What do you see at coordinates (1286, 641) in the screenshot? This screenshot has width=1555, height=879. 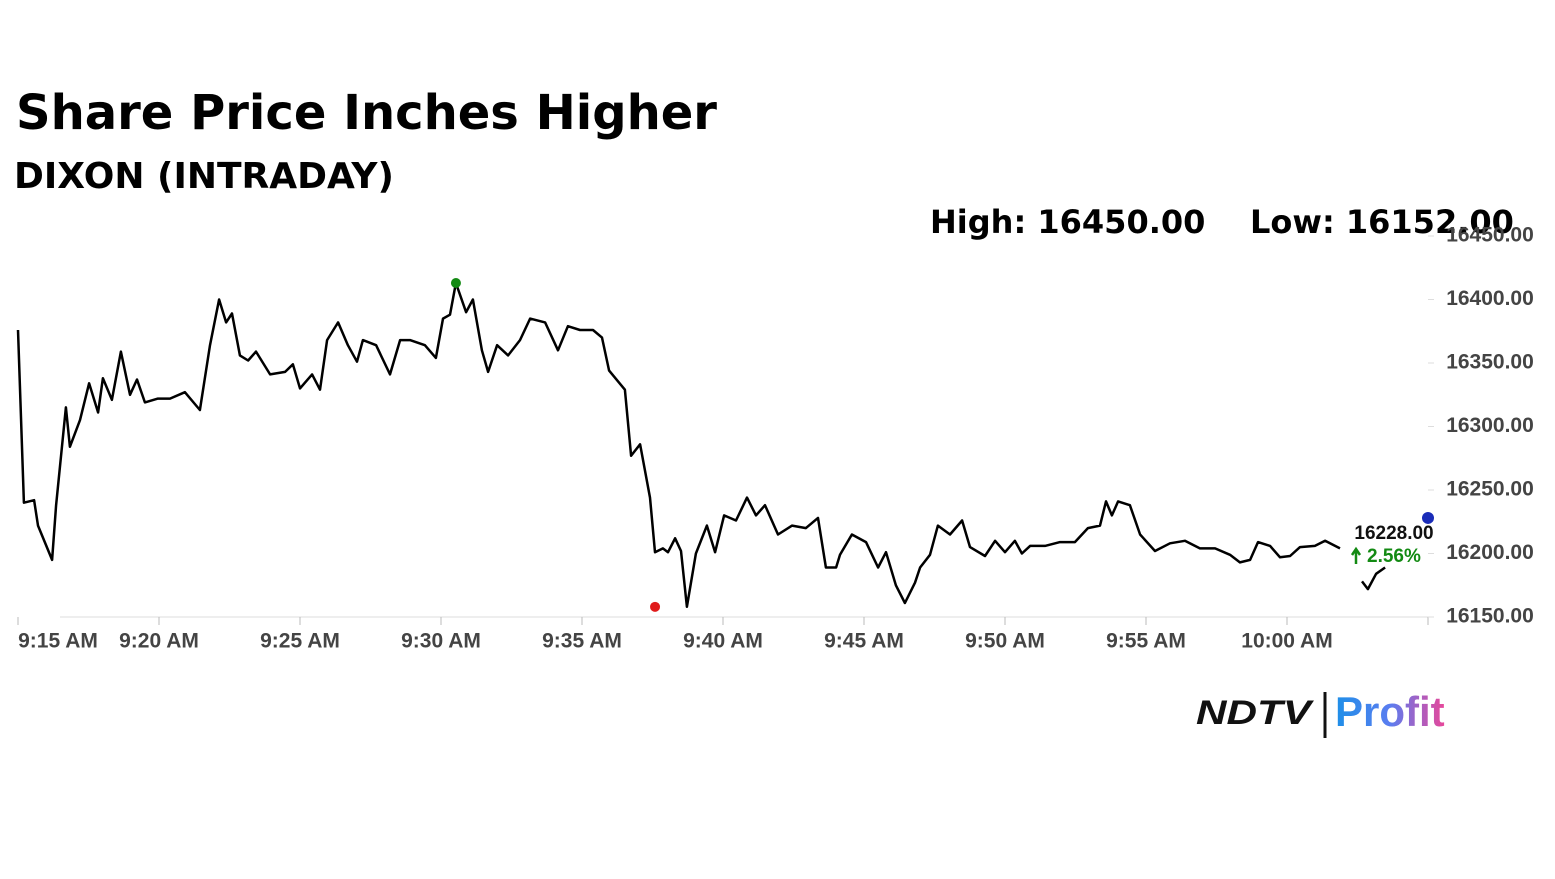 I see `x-tick-label: 10:00 AM` at bounding box center [1286, 641].